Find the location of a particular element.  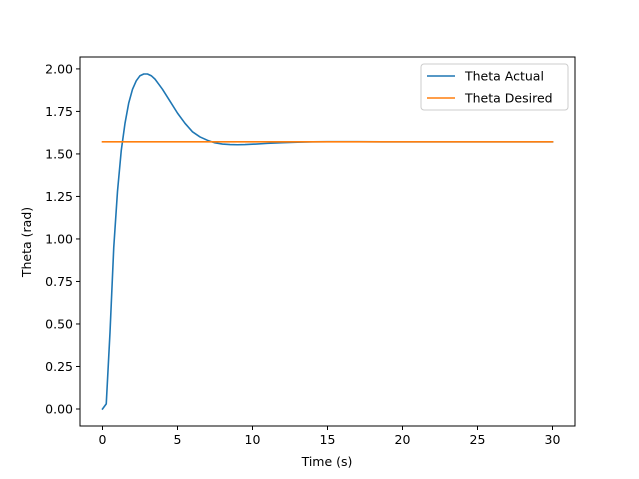

x-tick-label: 25 is located at coordinates (478, 439).